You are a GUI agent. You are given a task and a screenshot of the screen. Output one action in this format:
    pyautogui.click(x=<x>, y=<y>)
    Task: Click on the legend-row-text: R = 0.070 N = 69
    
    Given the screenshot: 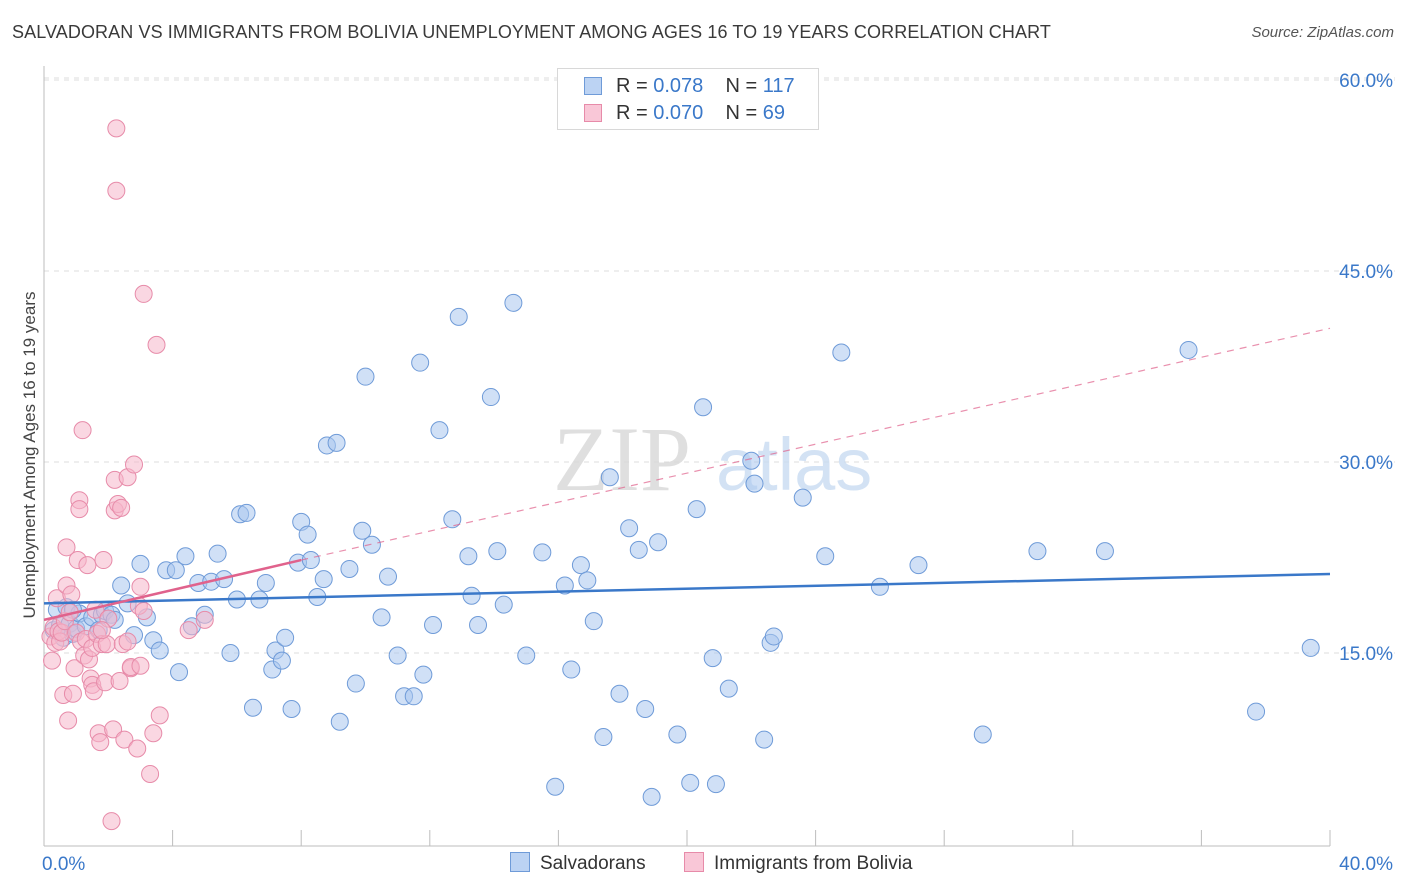 What is the action you would take?
    pyautogui.click(x=700, y=113)
    